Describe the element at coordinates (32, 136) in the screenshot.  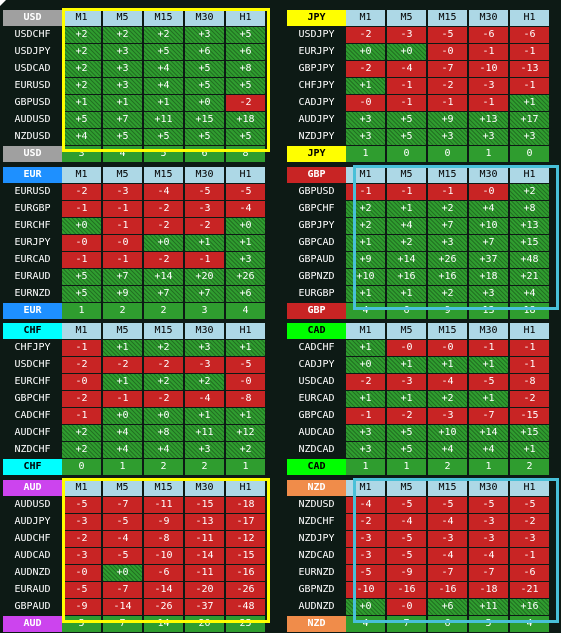
I see `pair-label: NZDUSD` at that location.